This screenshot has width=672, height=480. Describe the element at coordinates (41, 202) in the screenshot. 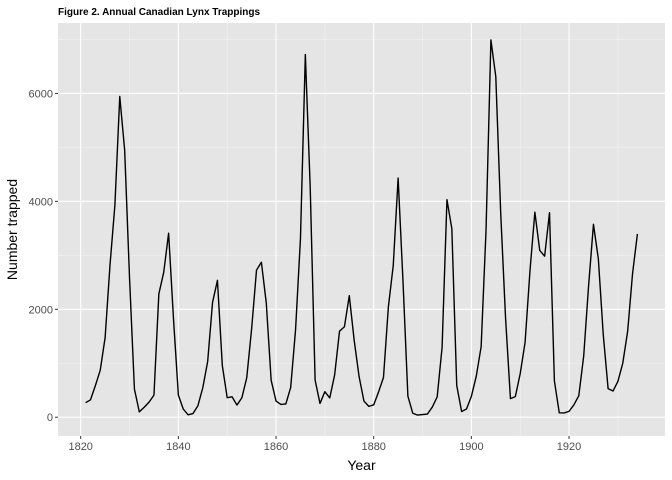

I see `y-tick-label: 4000` at that location.